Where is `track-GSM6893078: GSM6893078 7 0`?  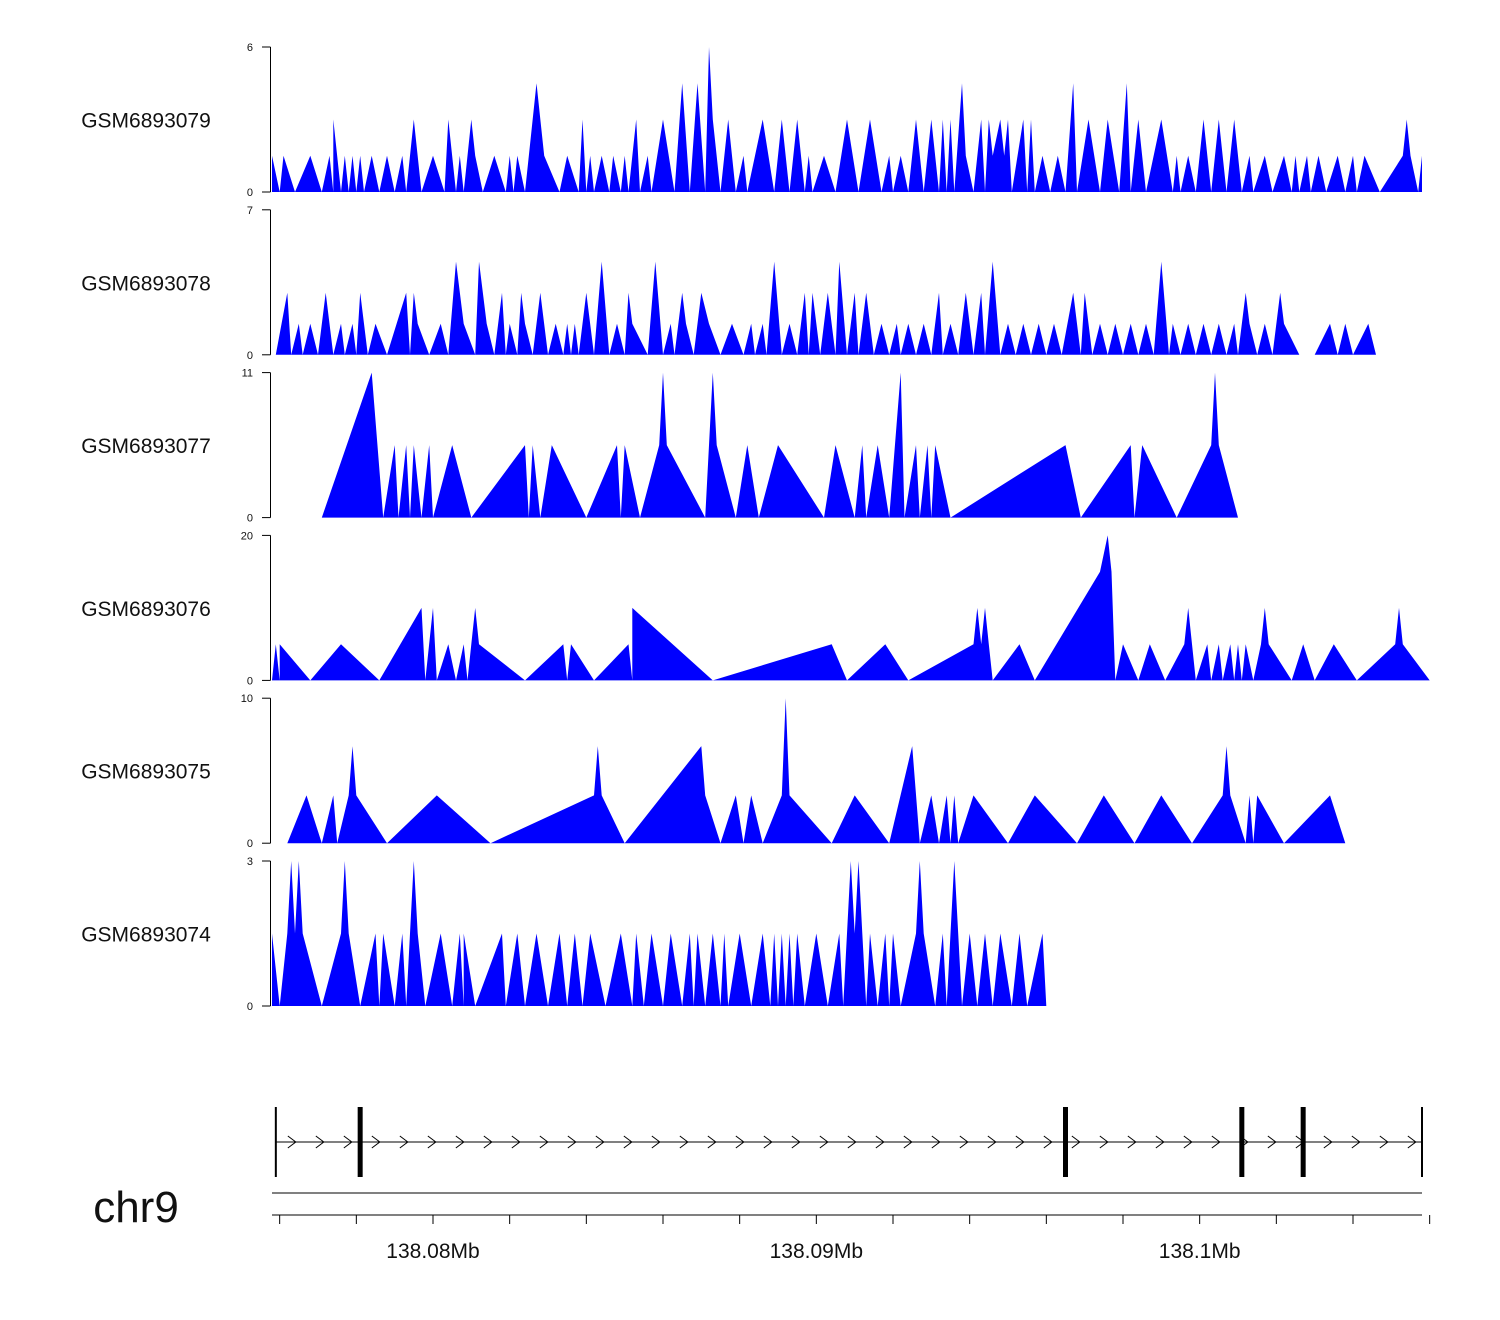
track-GSM6893078: GSM6893078 7 0 is located at coordinates (728, 283).